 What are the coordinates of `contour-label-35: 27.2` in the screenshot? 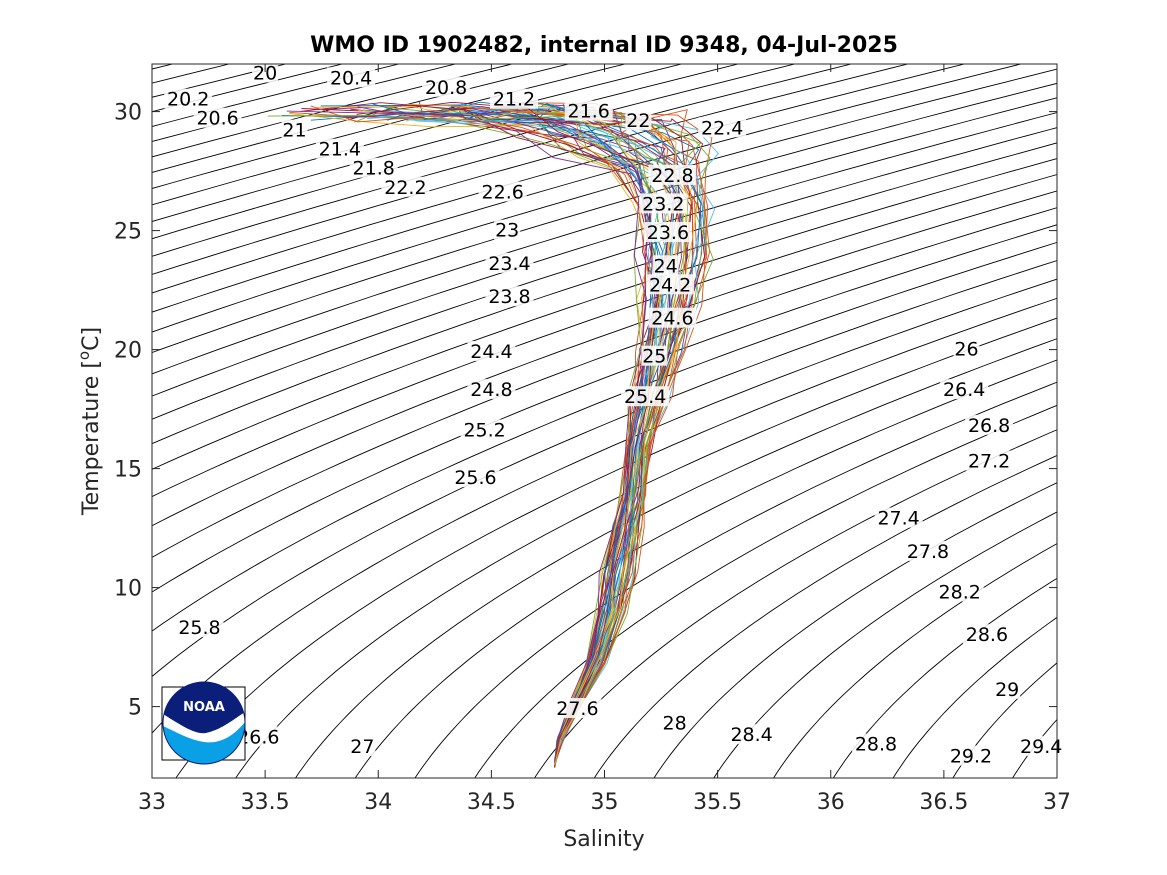 It's located at (989, 462).